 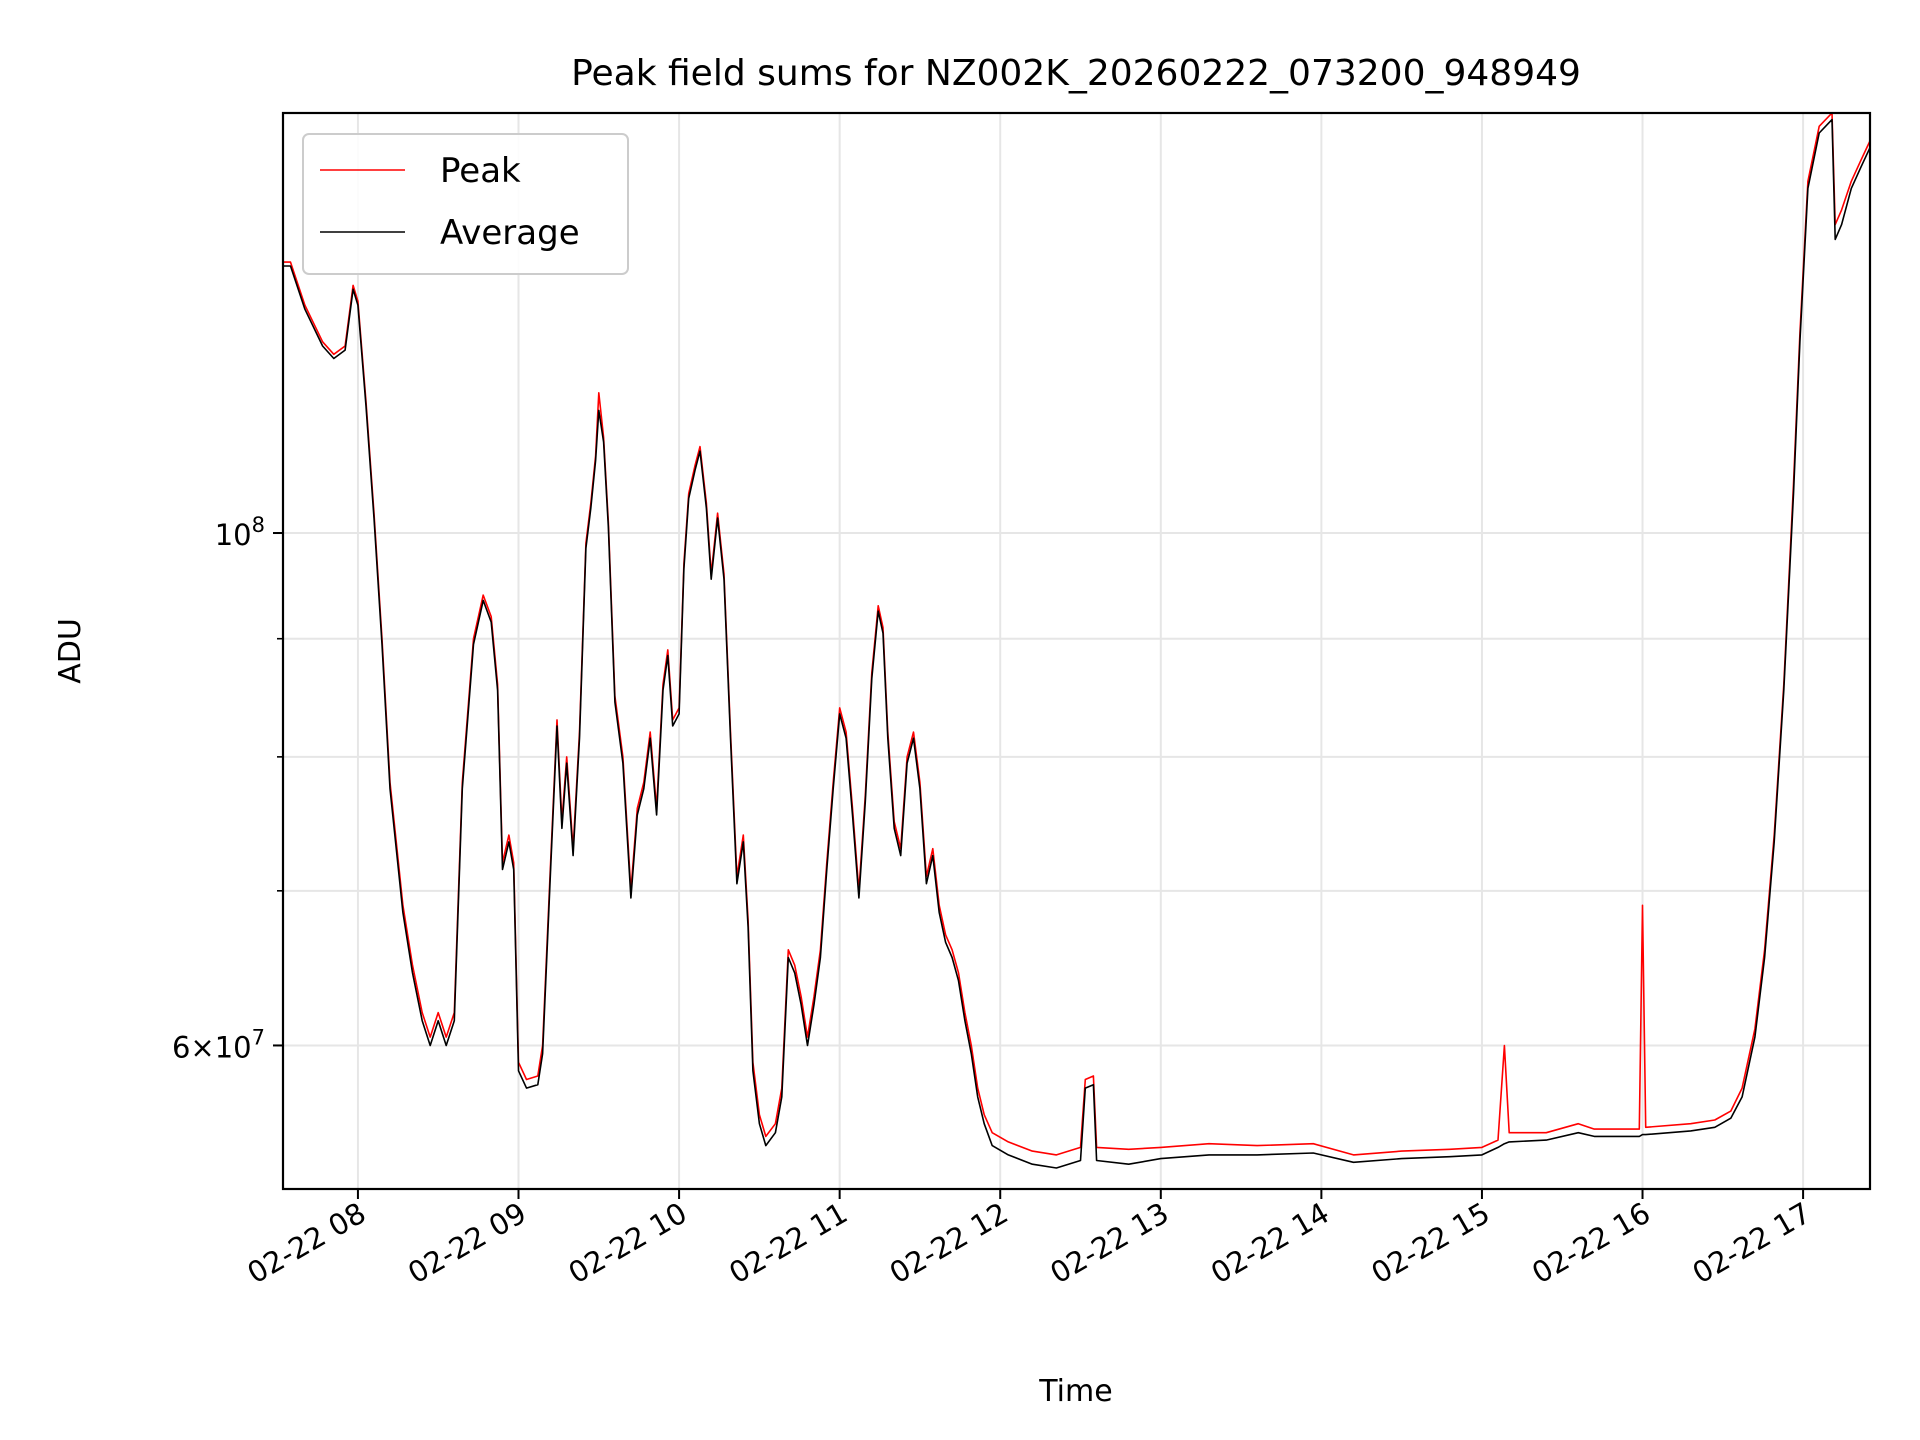 I want to click on legend-box, so click(x=465, y=204).